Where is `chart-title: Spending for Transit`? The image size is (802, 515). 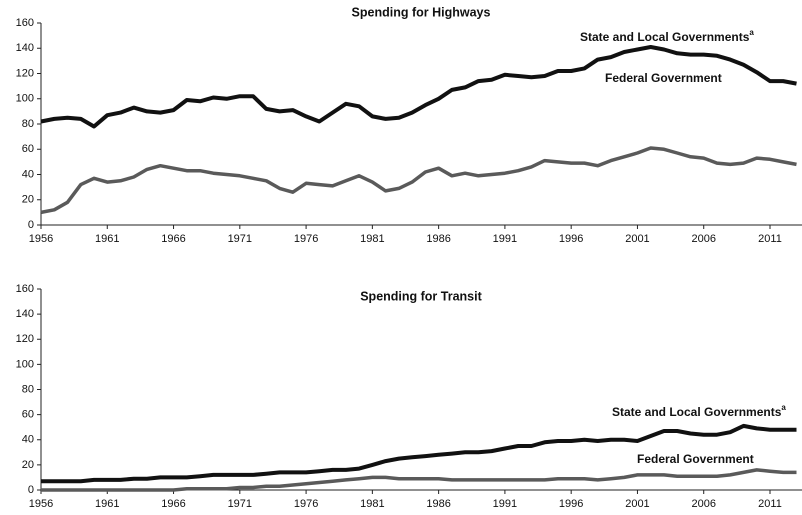 chart-title: Spending for Transit is located at coordinates (421, 296).